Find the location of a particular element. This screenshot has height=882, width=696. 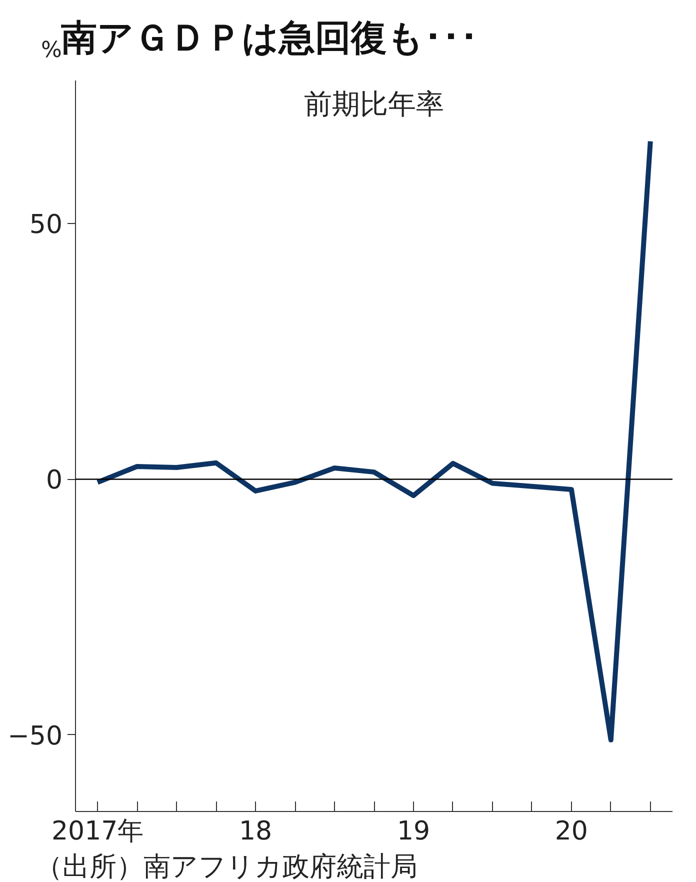

chart-subtitle: 前期比年率 is located at coordinates (374, 104).